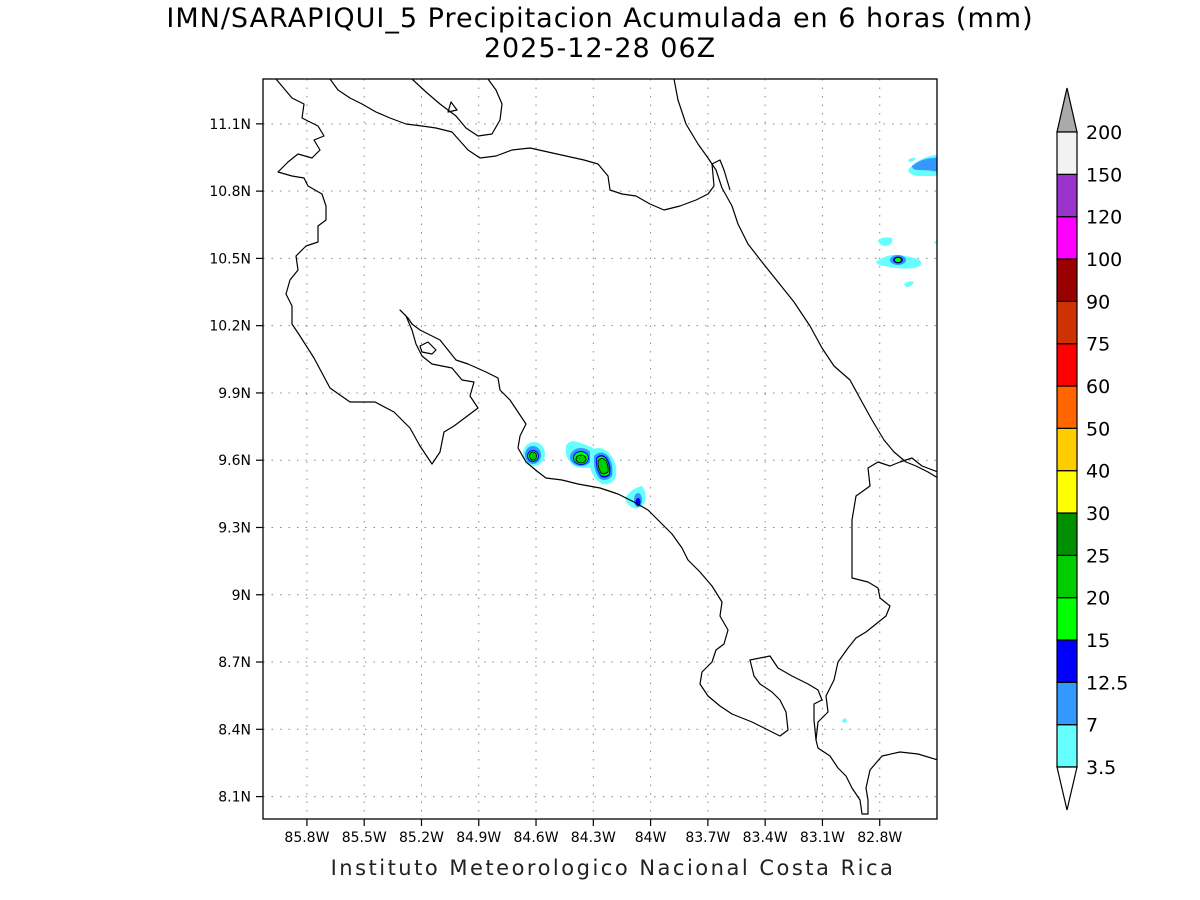  Describe the element at coordinates (421, 838) in the screenshot. I see `x-tick-label: 85.2W` at that location.